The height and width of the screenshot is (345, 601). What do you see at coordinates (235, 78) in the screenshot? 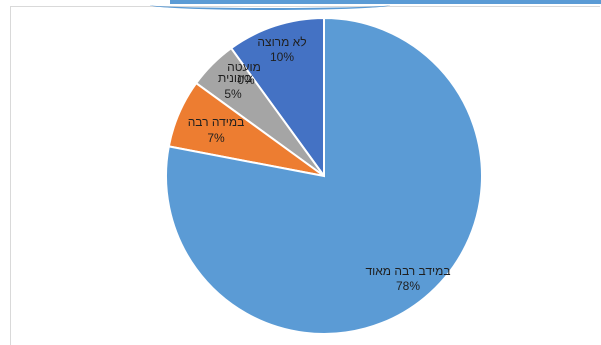
I see `slice-label: בינונית` at bounding box center [235, 78].